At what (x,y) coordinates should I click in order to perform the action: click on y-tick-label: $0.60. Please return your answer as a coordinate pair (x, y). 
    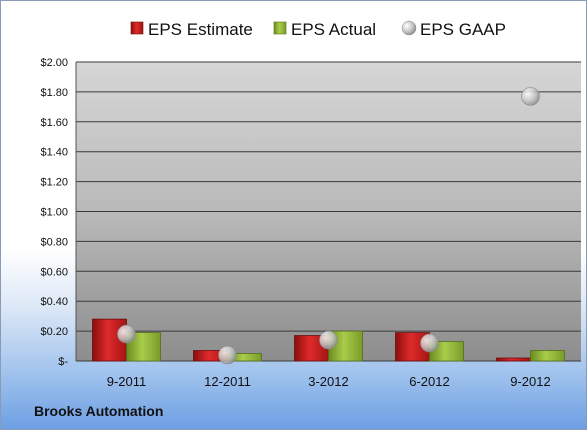
    Looking at the image, I should click on (54, 272).